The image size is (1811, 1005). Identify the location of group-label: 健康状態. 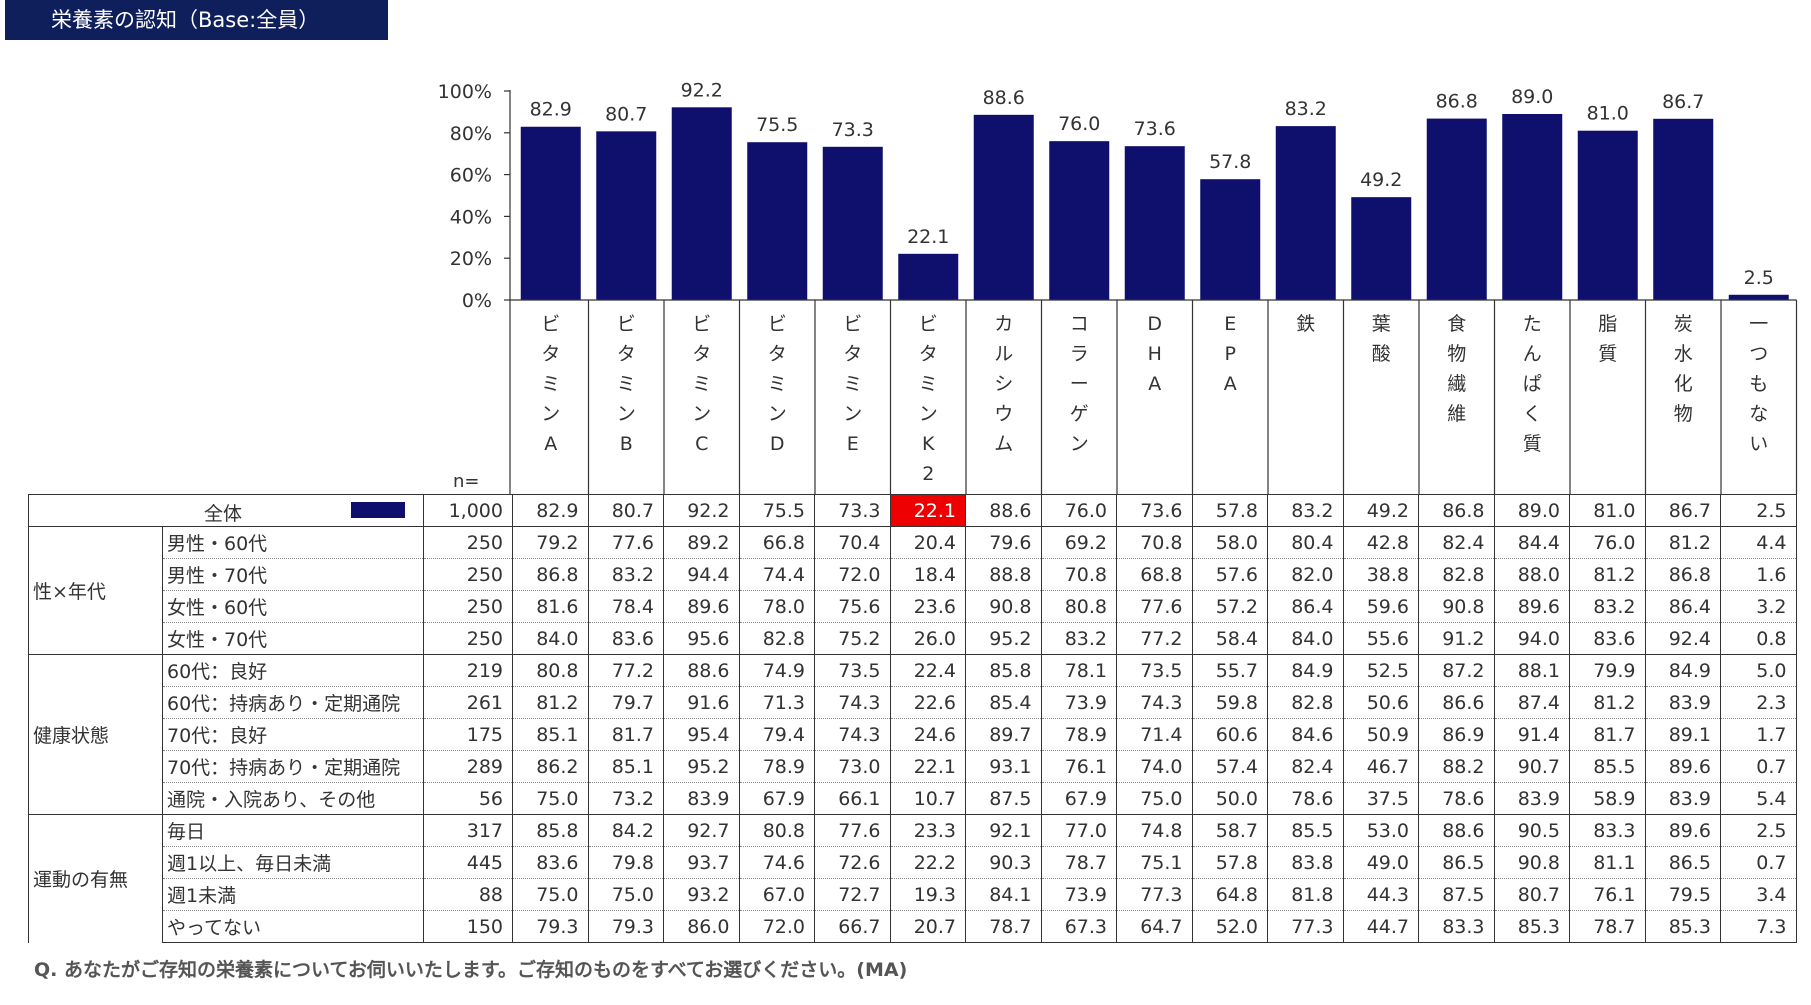
(95, 734).